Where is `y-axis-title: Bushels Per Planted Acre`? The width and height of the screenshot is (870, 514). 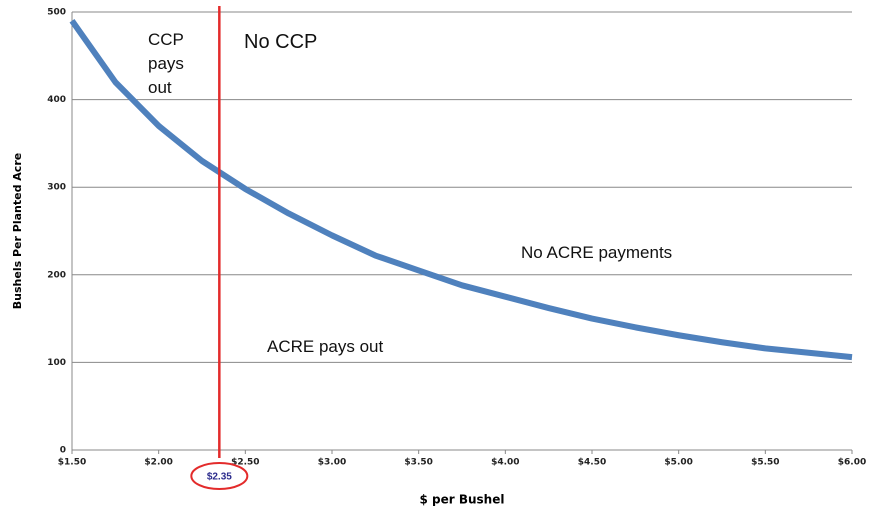
y-axis-title: Bushels Per Planted Acre is located at coordinates (17, 231).